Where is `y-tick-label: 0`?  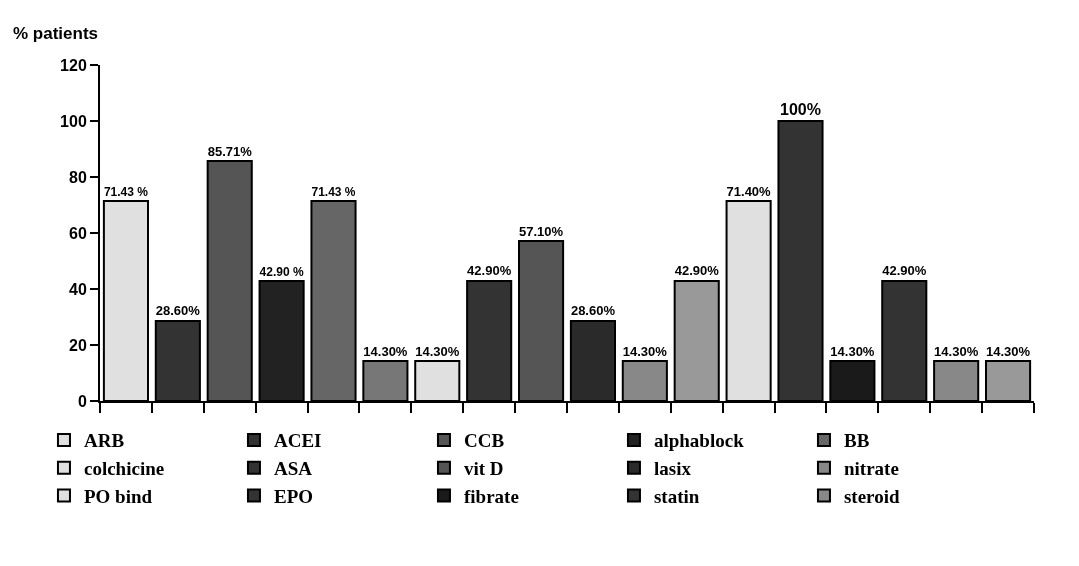 y-tick-label: 0 is located at coordinates (82, 401).